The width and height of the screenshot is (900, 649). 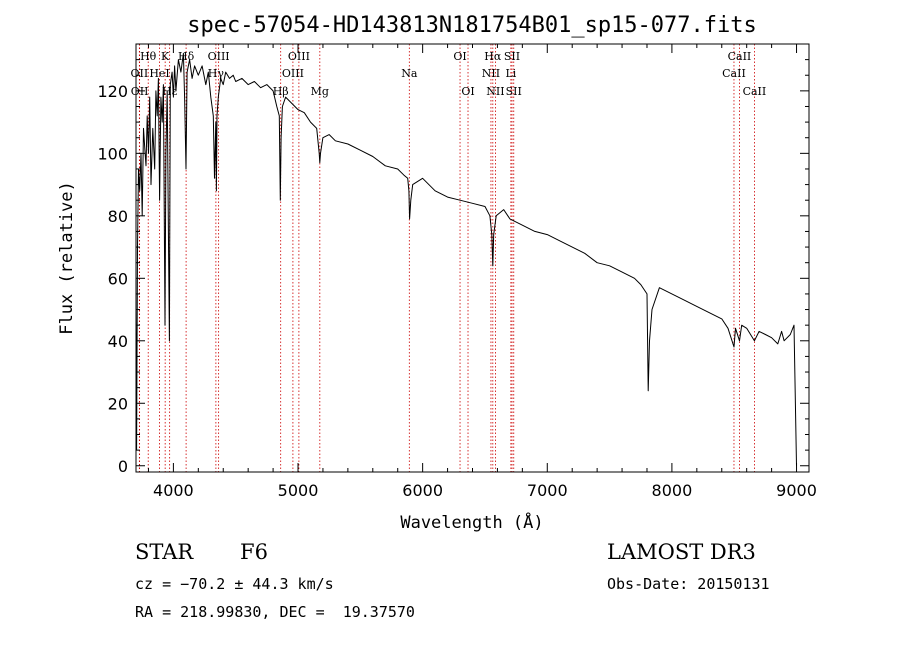 What do you see at coordinates (275, 612) in the screenshot?
I see `coordinates-readout: RA = 218.99830, DEC = 19.37570` at bounding box center [275, 612].